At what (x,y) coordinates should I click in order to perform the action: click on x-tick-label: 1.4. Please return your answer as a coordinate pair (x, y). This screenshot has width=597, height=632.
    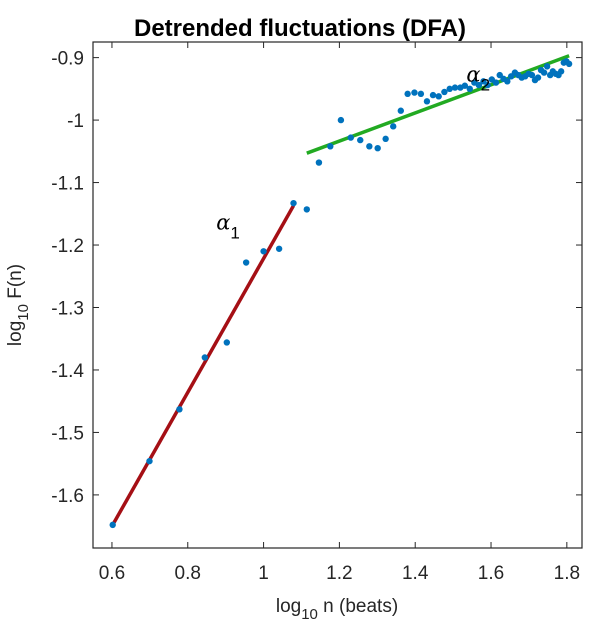
    Looking at the image, I should click on (415, 573).